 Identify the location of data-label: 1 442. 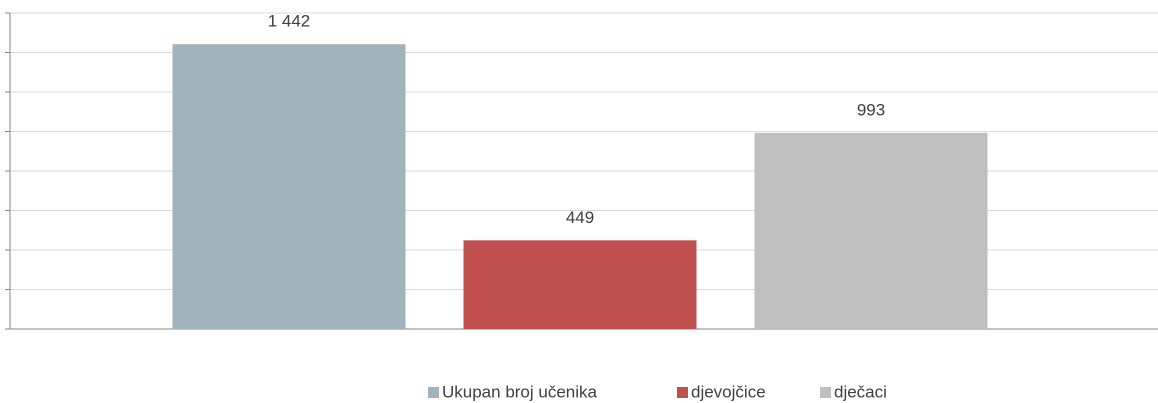
(289, 21).